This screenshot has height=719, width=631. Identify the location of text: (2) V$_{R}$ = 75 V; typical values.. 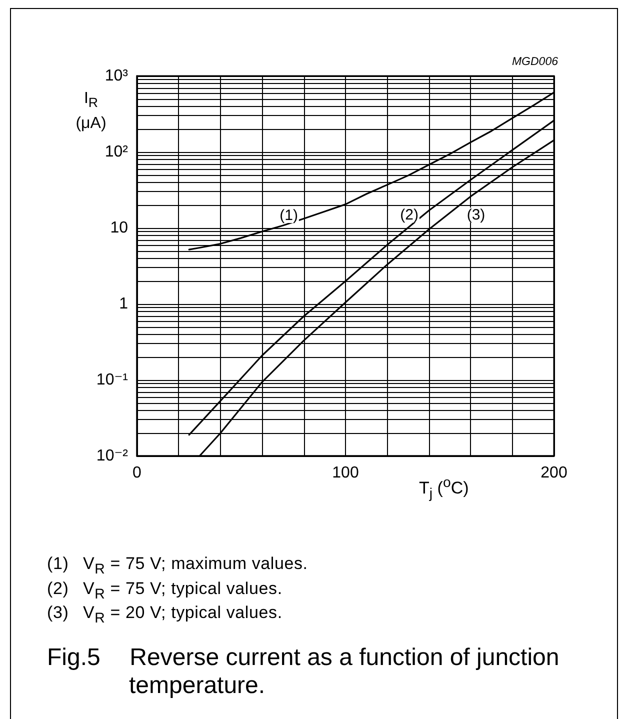
(164, 590).